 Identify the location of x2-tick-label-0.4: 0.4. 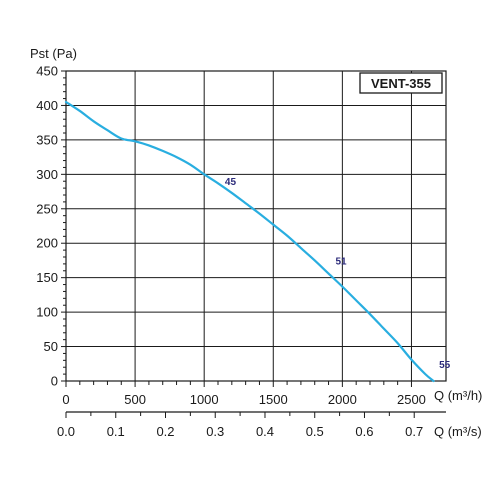
(265, 431).